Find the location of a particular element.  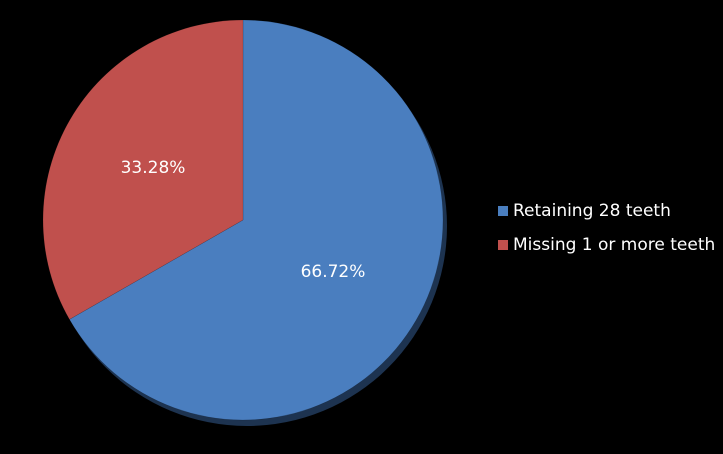

data-label: 66.72% is located at coordinates (333, 272).